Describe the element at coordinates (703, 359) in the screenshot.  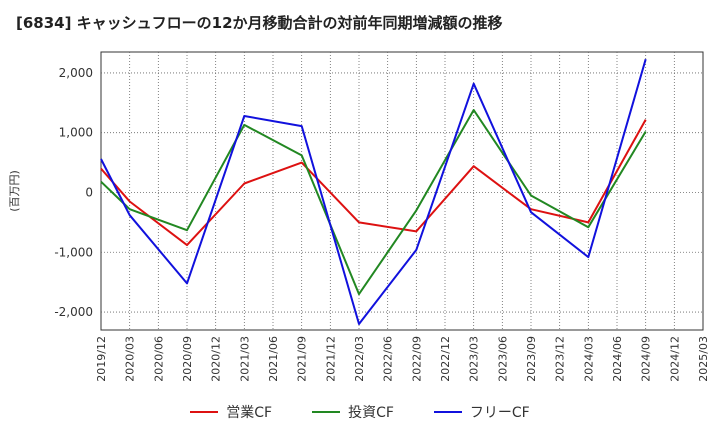
I see `x-tick-label: 2025/03` at that location.